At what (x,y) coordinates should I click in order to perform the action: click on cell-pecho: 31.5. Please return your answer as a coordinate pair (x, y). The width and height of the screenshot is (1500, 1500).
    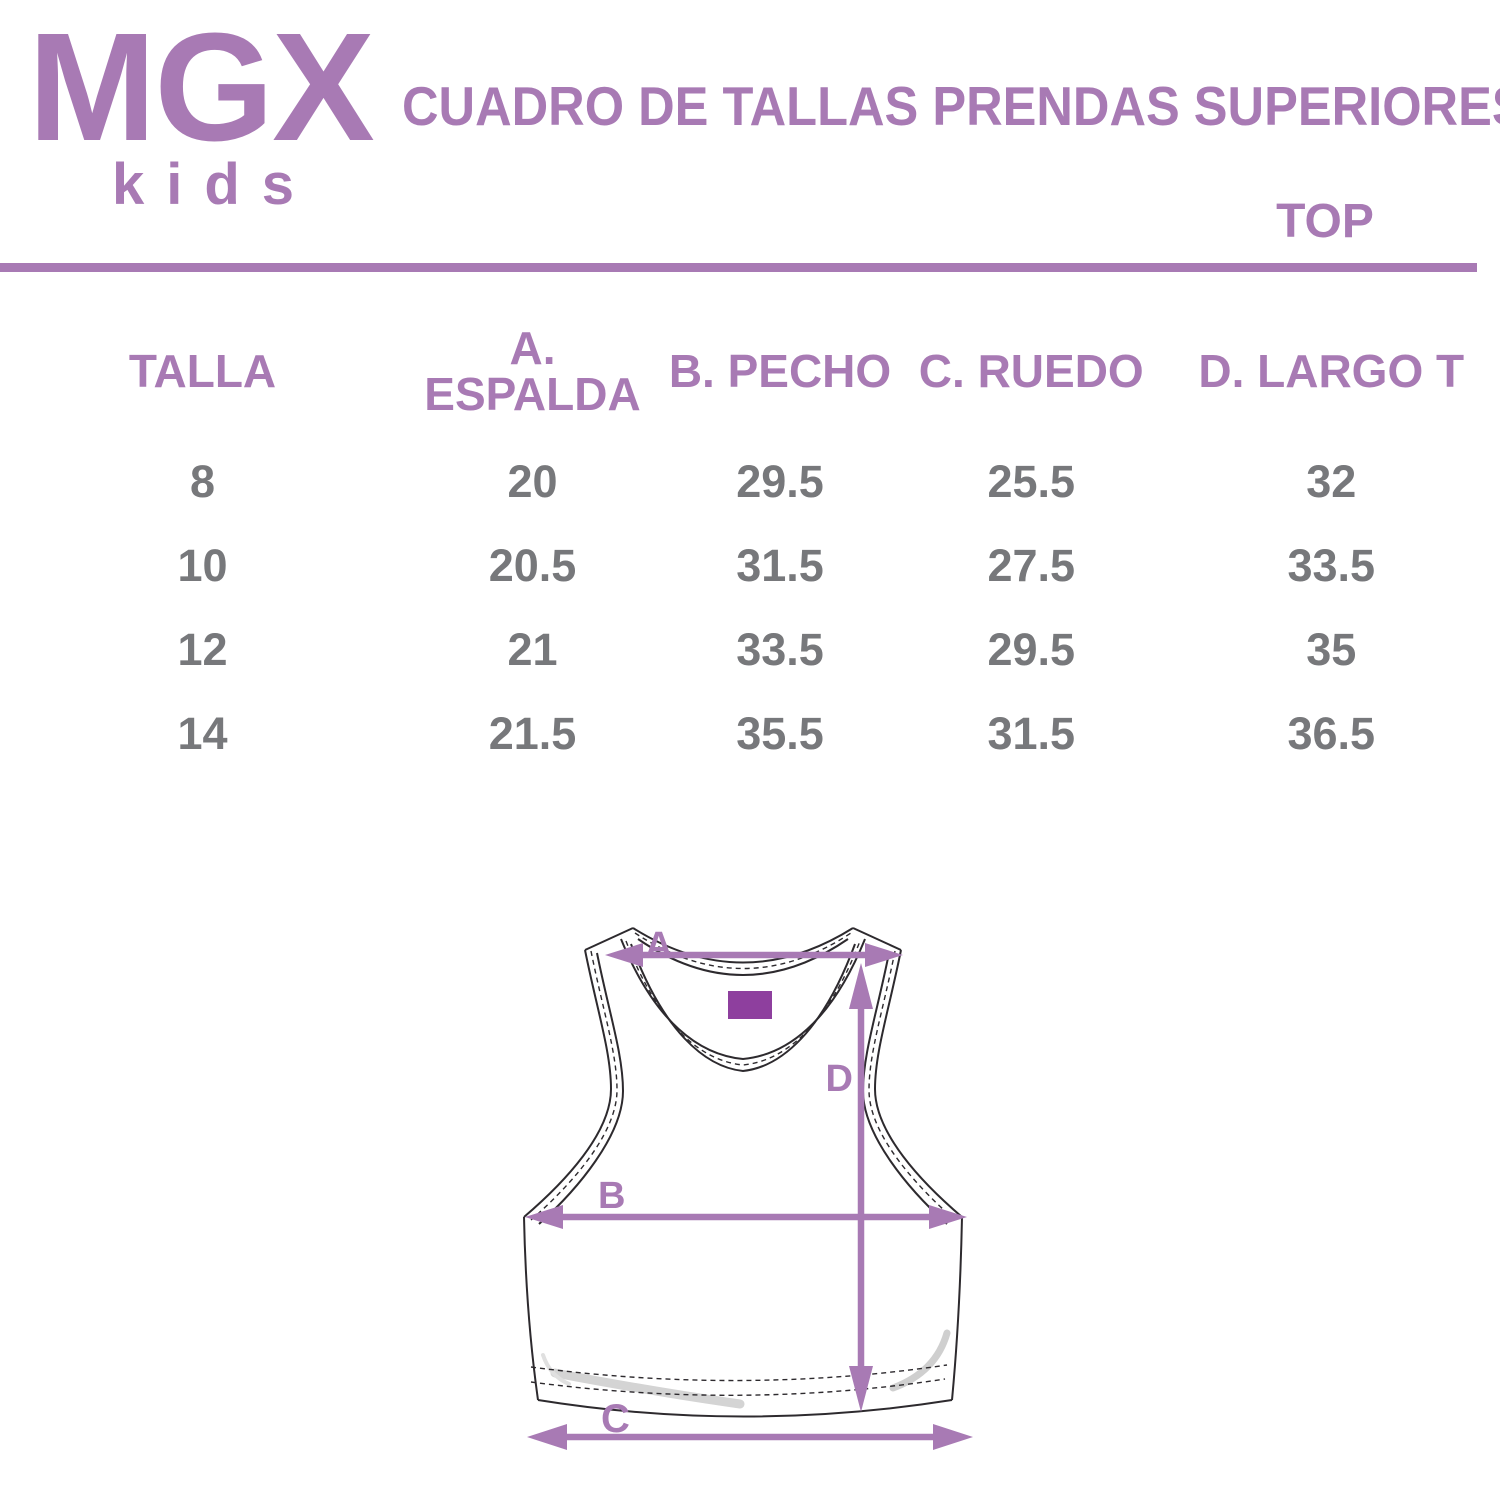
    Looking at the image, I should click on (780, 565).